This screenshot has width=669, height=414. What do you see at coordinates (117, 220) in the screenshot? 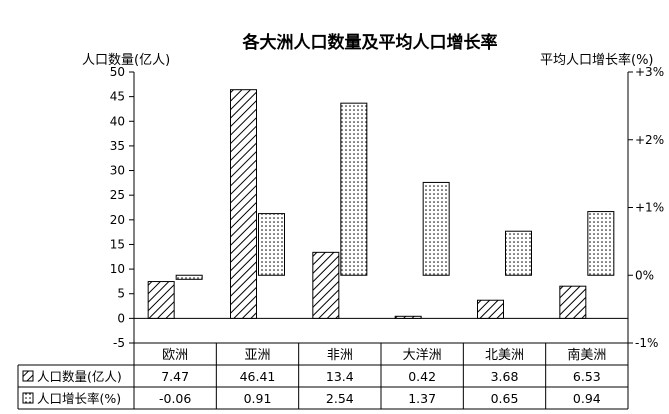
I see `y-left-tick-label: 20` at bounding box center [117, 220].